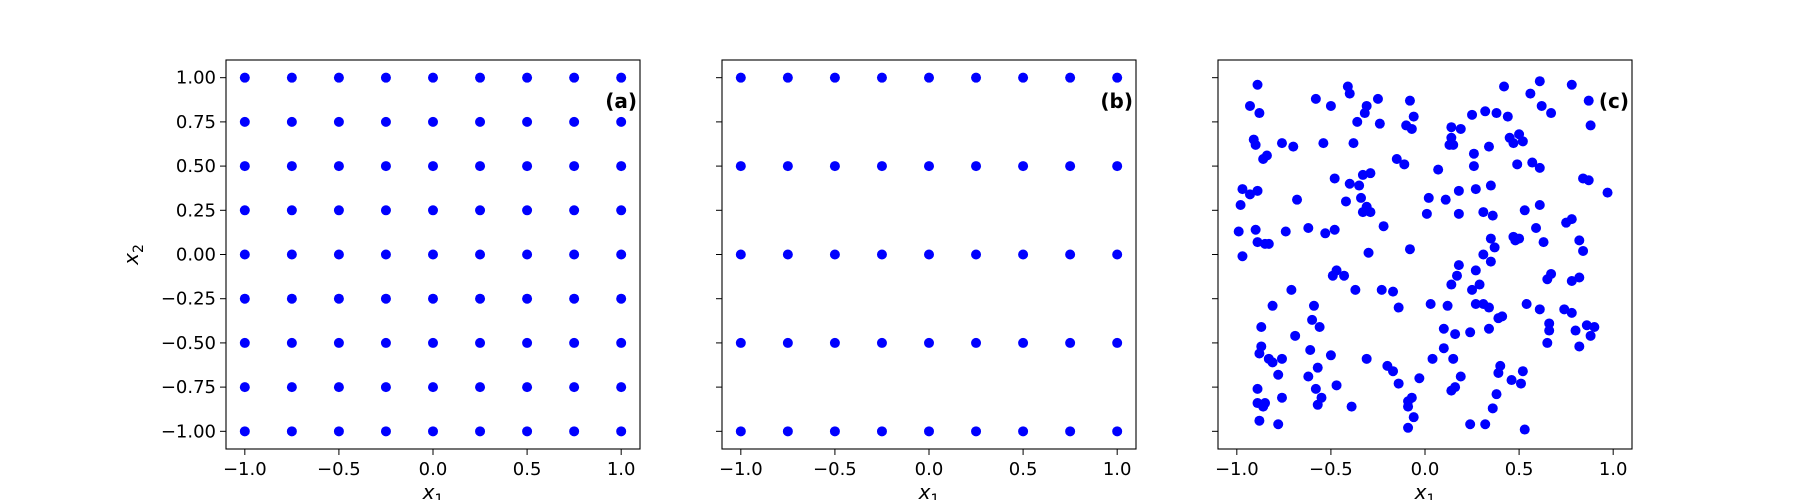 The image size is (1800, 500). I want to click on y-tick-label: −0.75, so click(188, 387).